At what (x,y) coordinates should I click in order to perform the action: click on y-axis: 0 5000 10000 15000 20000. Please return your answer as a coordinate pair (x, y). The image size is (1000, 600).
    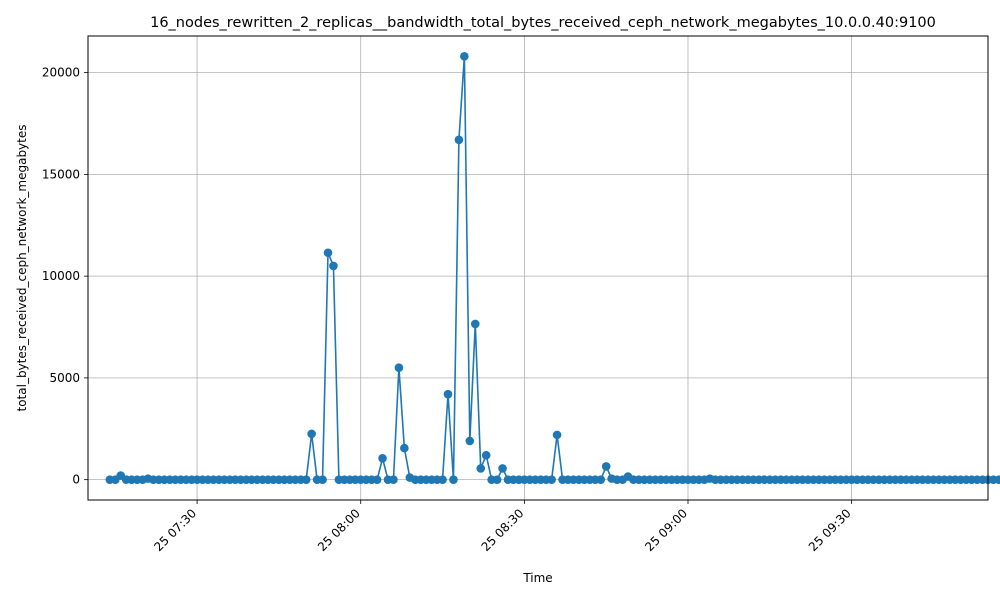
    Looking at the image, I should click on (65, 276).